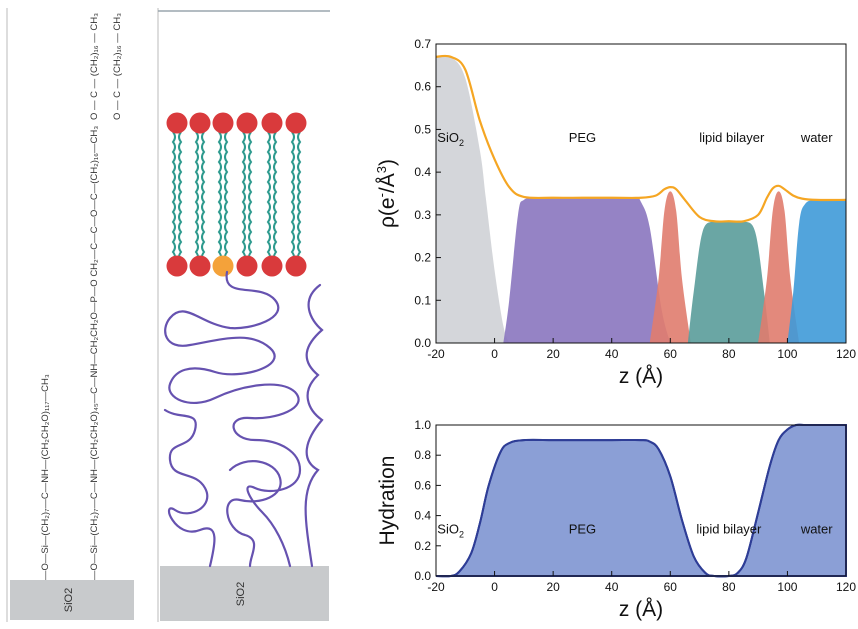 Image resolution: width=858 pixels, height=629 pixels. What do you see at coordinates (236, 194) in the screenshot?
I see `lipid-bilayer-drawing` at bounding box center [236, 194].